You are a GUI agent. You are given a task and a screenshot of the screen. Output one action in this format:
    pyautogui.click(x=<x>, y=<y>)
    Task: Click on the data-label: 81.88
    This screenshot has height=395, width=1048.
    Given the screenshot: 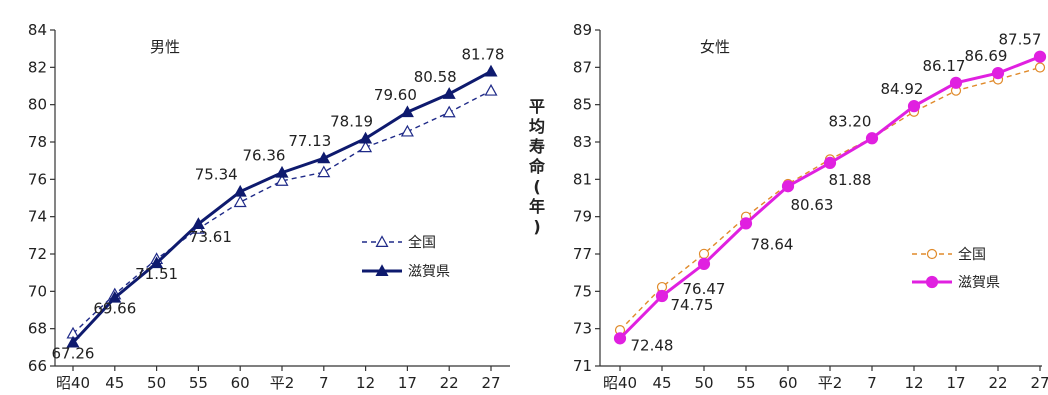 What is the action you would take?
    pyautogui.click(x=850, y=180)
    